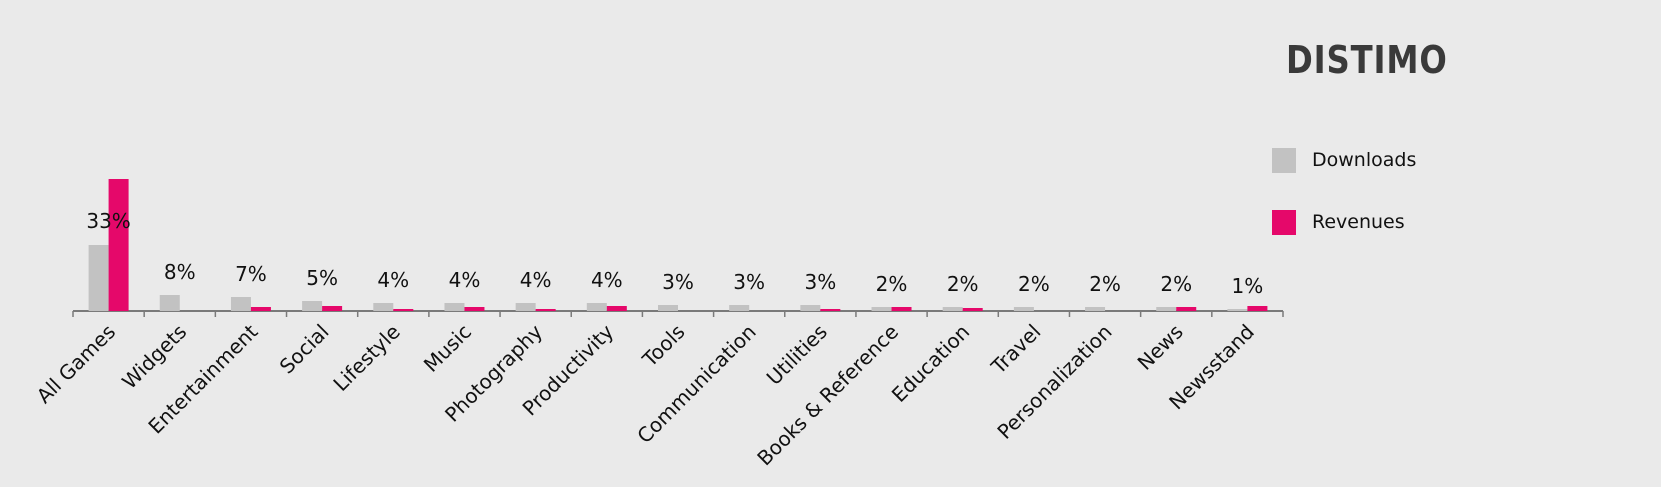 The image size is (1661, 487). What do you see at coordinates (930, 363) in the screenshot?
I see `category-label: Education` at bounding box center [930, 363].